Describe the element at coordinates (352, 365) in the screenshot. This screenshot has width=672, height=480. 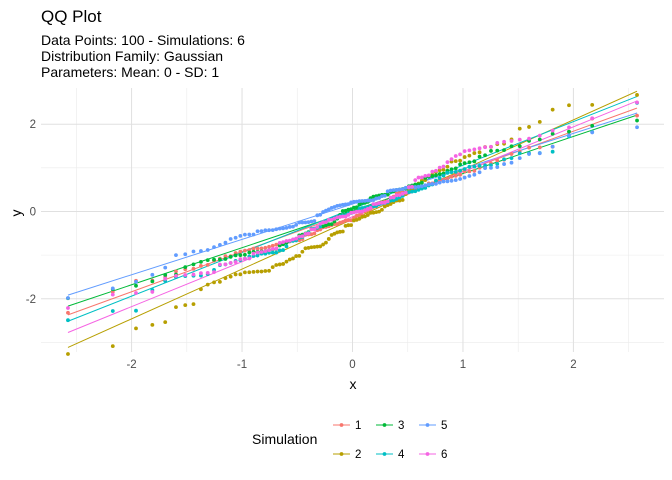
I see `x-tick-label: 0` at that location.